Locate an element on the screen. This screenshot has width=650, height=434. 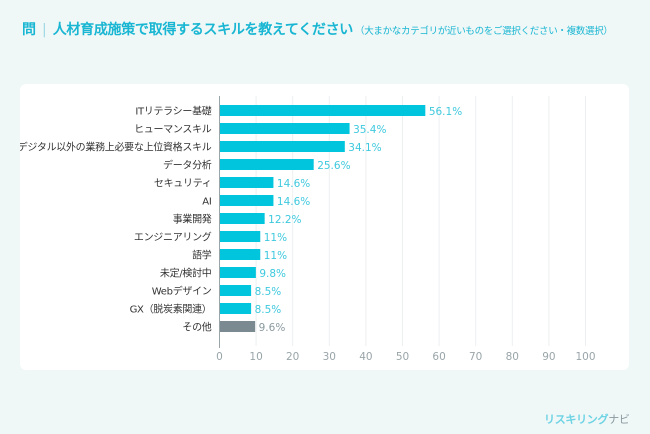
category-label: 事業開発 is located at coordinates (192, 219).